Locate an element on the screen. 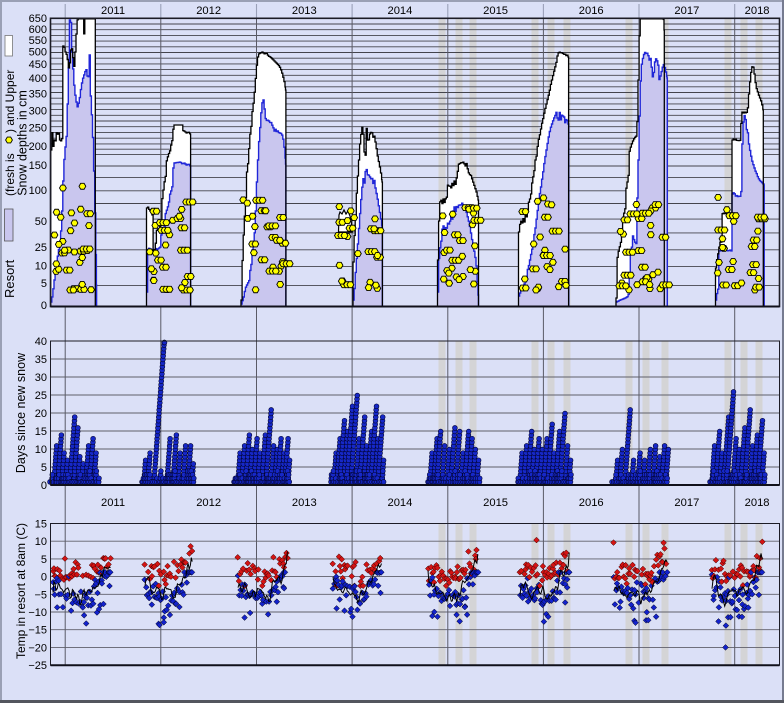 Image resolution: width=784 pixels, height=703 pixels. svg-text: Resort is located at coordinates (9, 278).